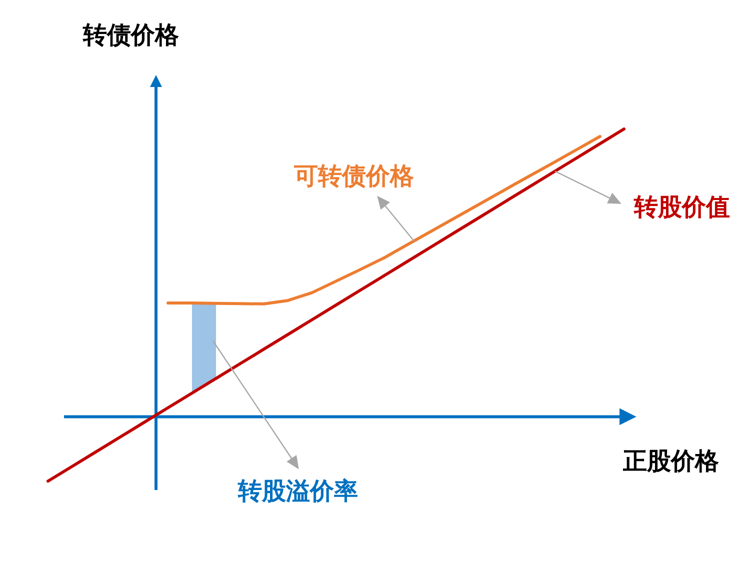 The width and height of the screenshot is (750, 578). I want to click on x-axis-title: 正股价格, so click(671, 461).